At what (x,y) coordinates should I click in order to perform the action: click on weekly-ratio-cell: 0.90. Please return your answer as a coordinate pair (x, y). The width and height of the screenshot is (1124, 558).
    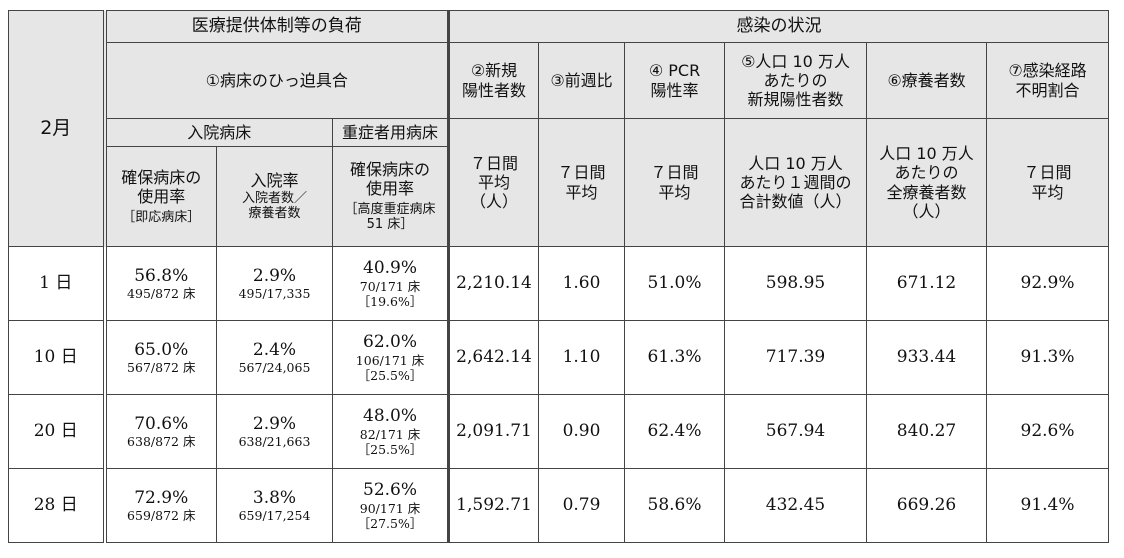
    Looking at the image, I should click on (582, 431).